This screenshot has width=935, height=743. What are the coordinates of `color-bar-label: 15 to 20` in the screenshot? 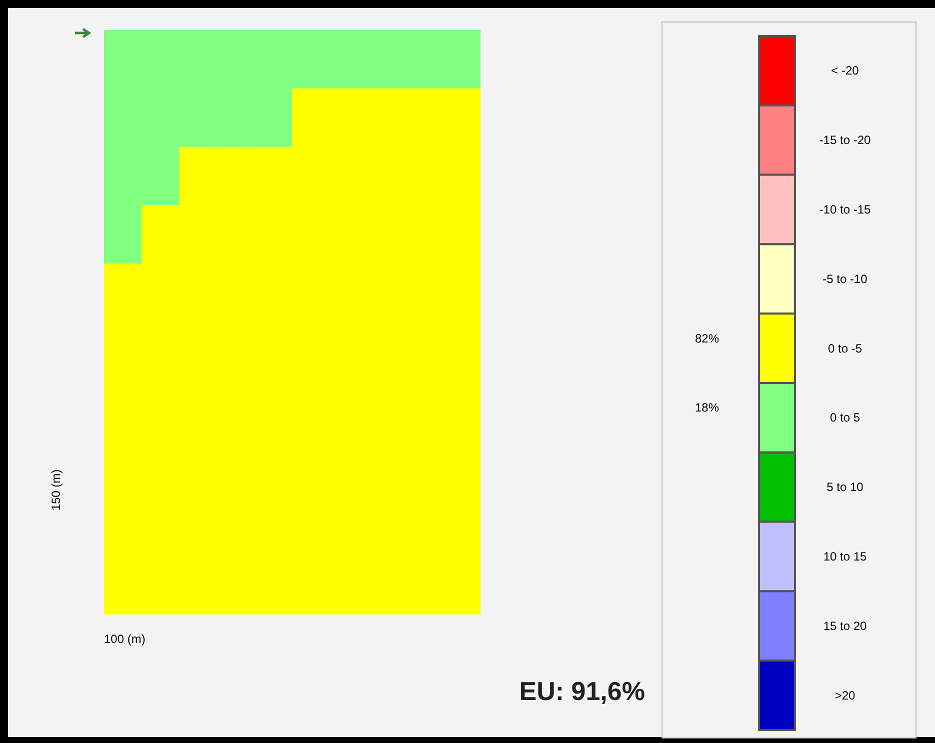 It's located at (845, 625).